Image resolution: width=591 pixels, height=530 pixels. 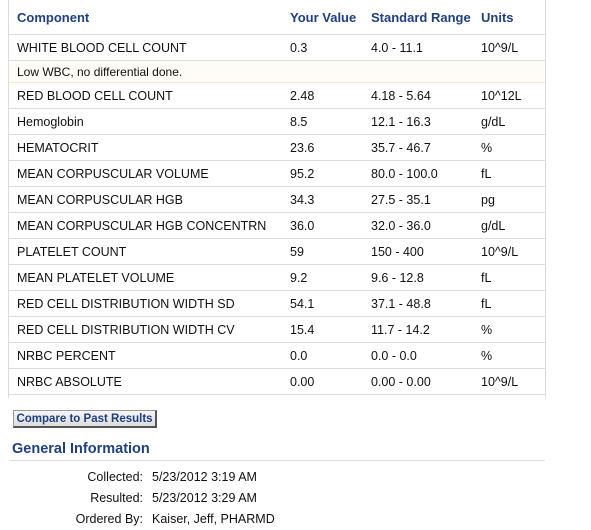 What do you see at coordinates (420, 173) in the screenshot?
I see `cell-standard-range: 80.0 - 100.0` at bounding box center [420, 173].